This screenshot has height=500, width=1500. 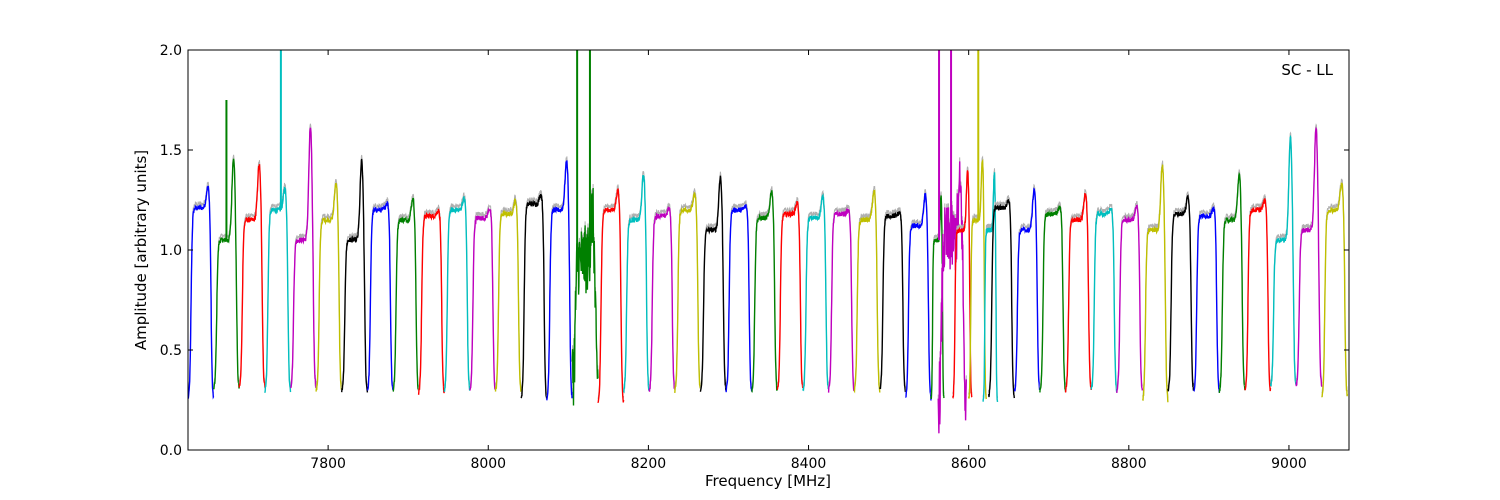 I want to click on x-tick-label-4: 8600, so click(x=969, y=464).